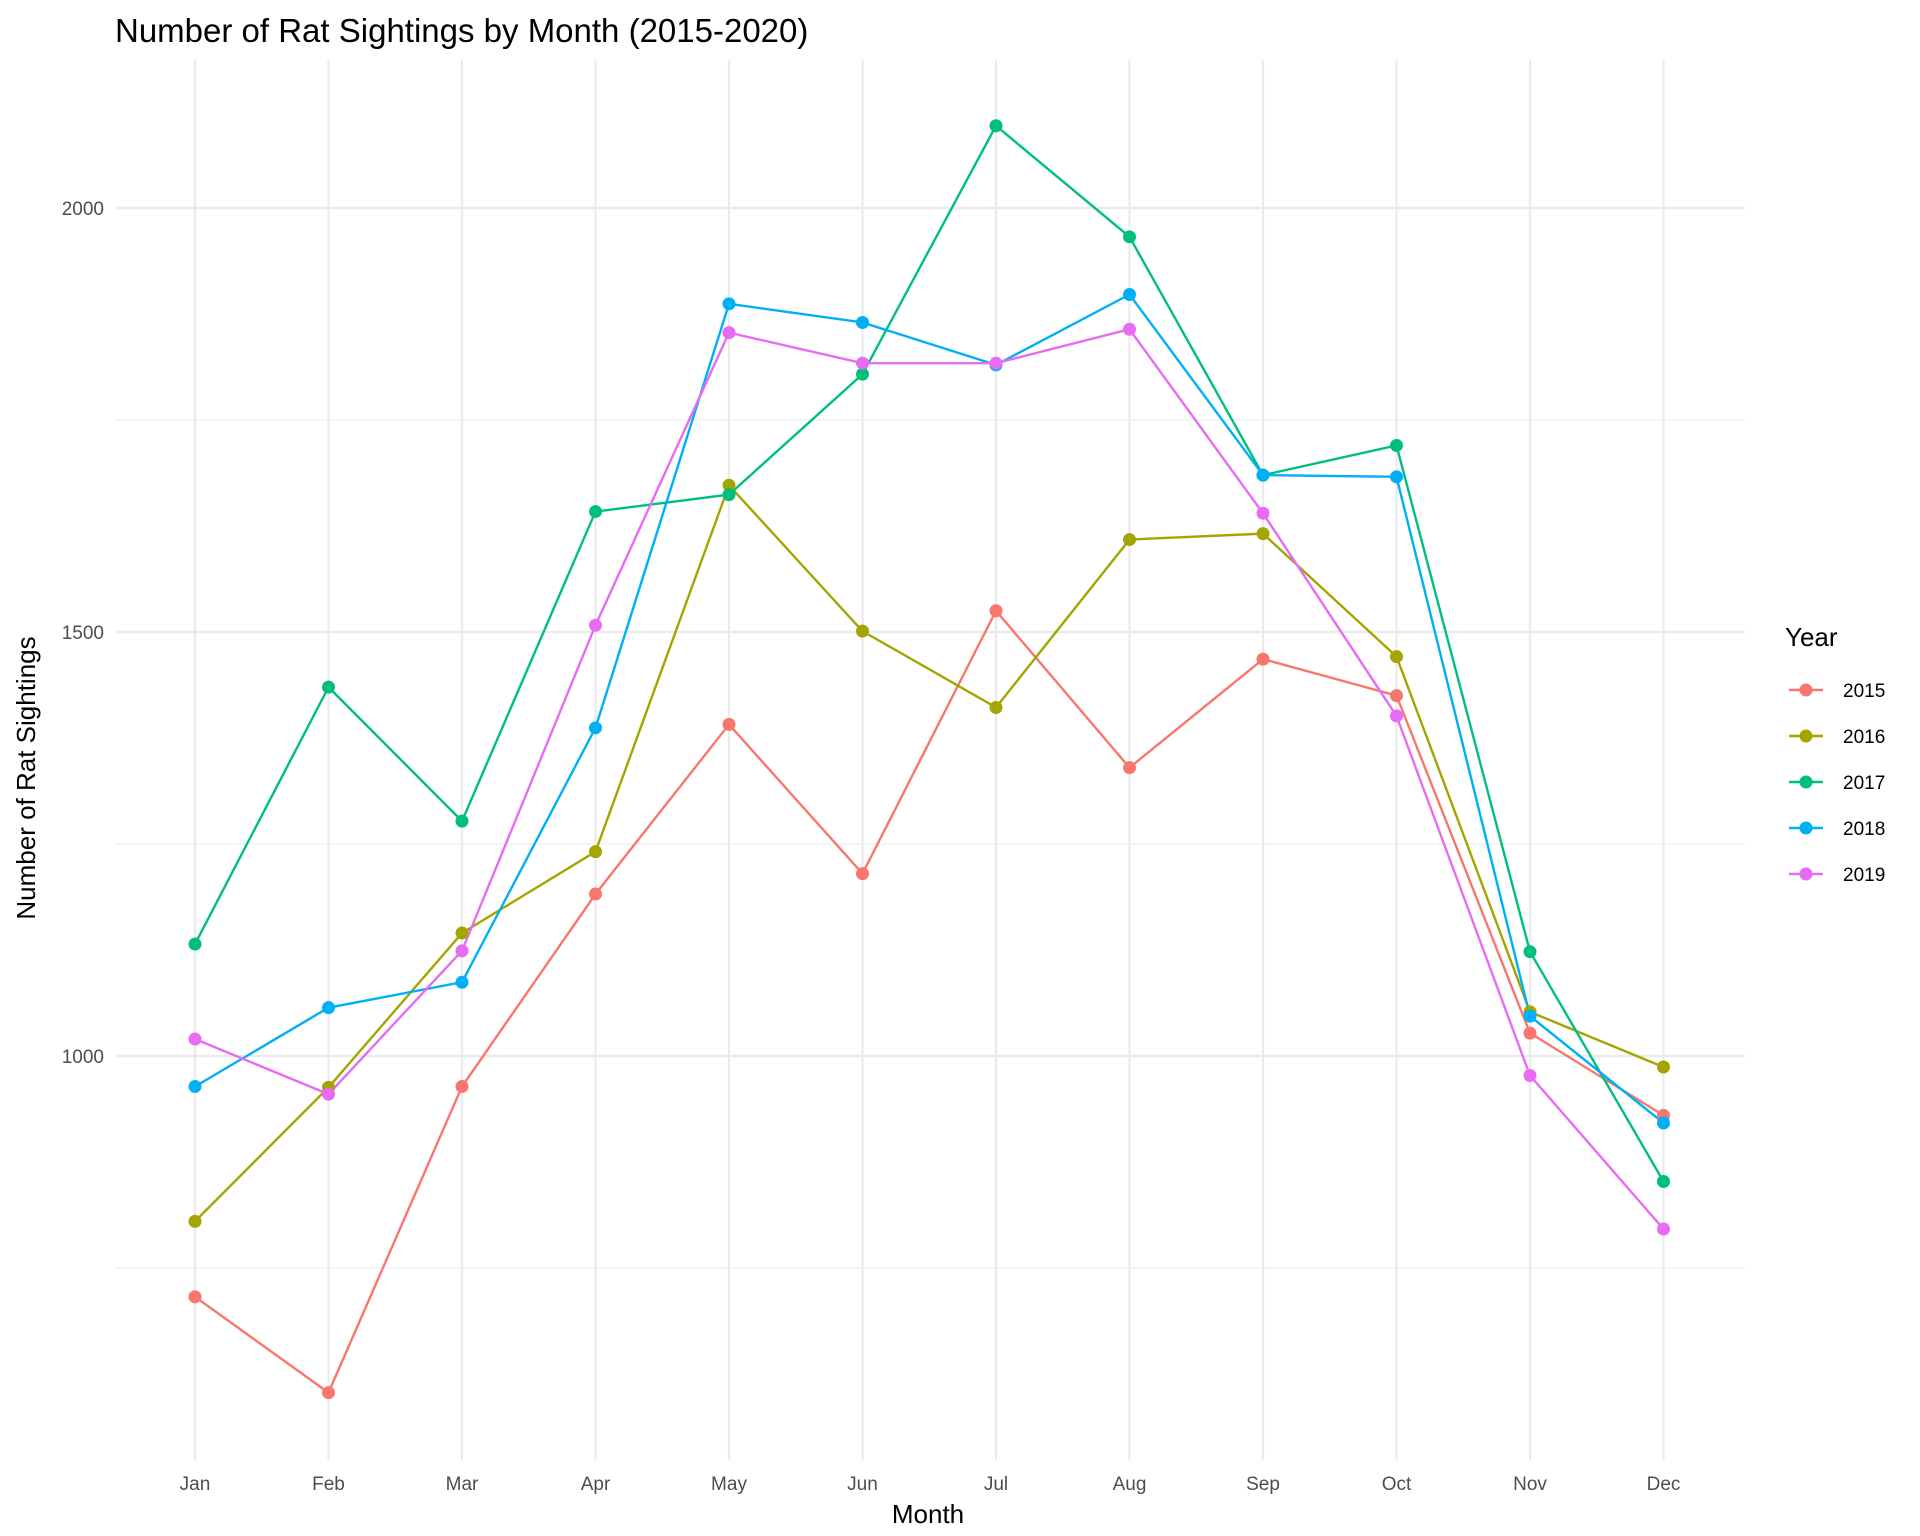 The image size is (1920, 1536). I want to click on data-point-2018-Sep, so click(1263, 475).